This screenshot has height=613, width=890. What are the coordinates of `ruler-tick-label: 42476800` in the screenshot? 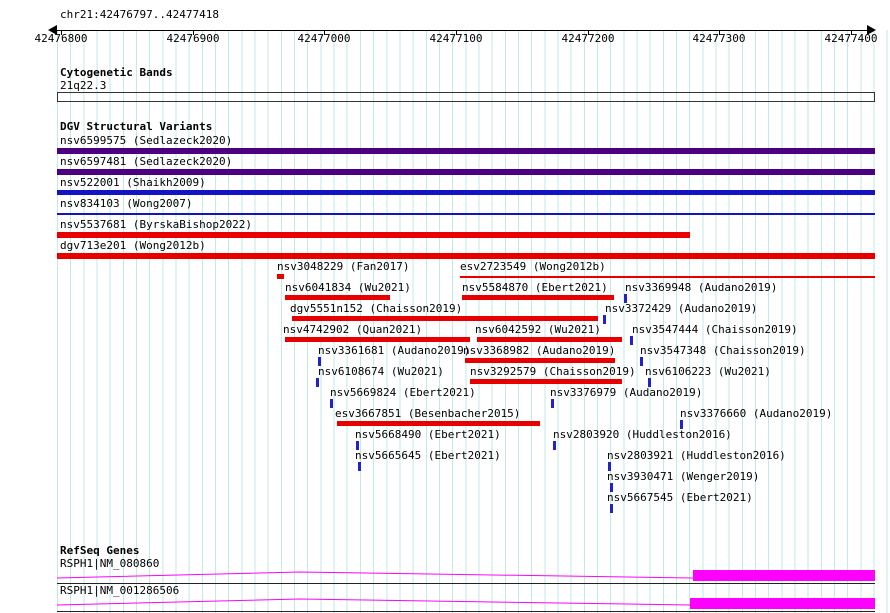 It's located at (61, 38).